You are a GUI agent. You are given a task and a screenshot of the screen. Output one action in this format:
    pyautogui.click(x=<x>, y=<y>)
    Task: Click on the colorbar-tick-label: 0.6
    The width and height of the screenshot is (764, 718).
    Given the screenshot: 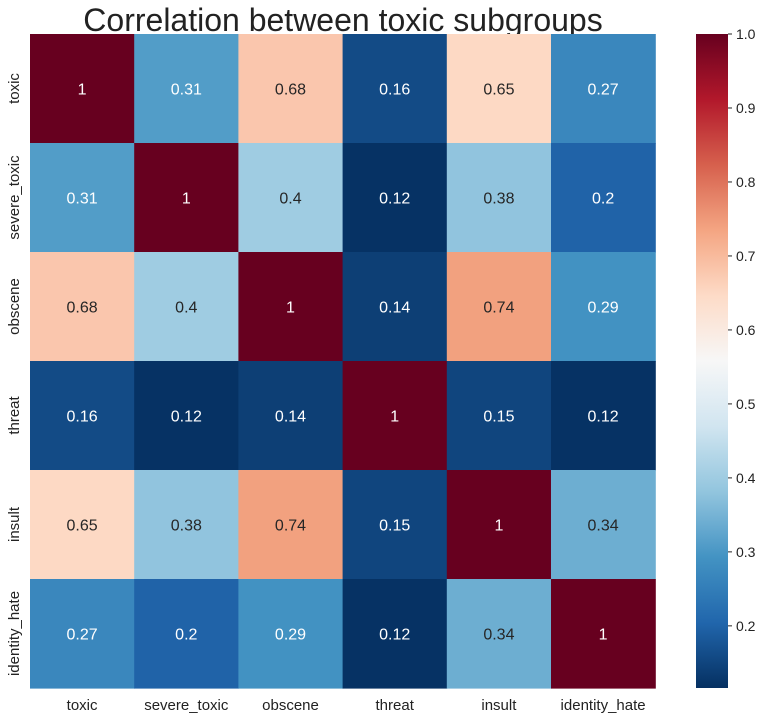 What is the action you would take?
    pyautogui.click(x=746, y=330)
    